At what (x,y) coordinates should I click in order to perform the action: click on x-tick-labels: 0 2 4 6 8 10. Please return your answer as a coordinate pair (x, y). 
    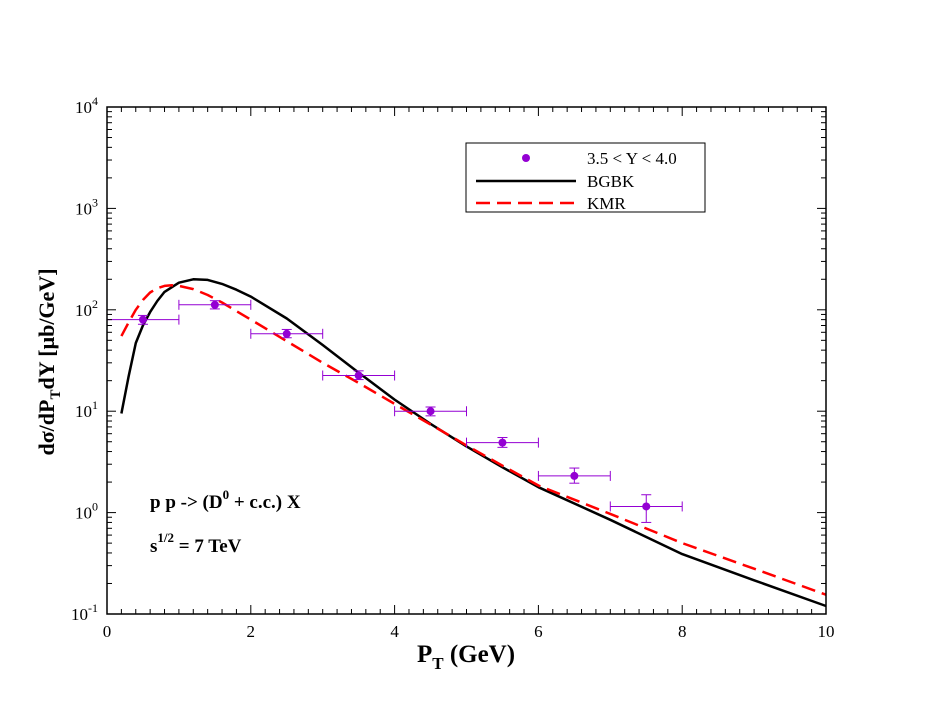
    Looking at the image, I should click on (469, 631).